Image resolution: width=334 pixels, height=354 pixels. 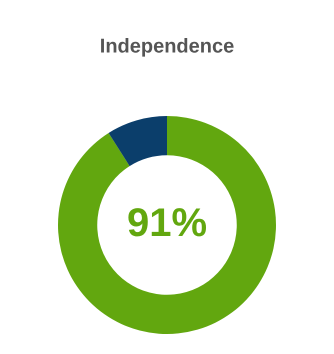 I want to click on data-label: 91%, so click(x=167, y=223).